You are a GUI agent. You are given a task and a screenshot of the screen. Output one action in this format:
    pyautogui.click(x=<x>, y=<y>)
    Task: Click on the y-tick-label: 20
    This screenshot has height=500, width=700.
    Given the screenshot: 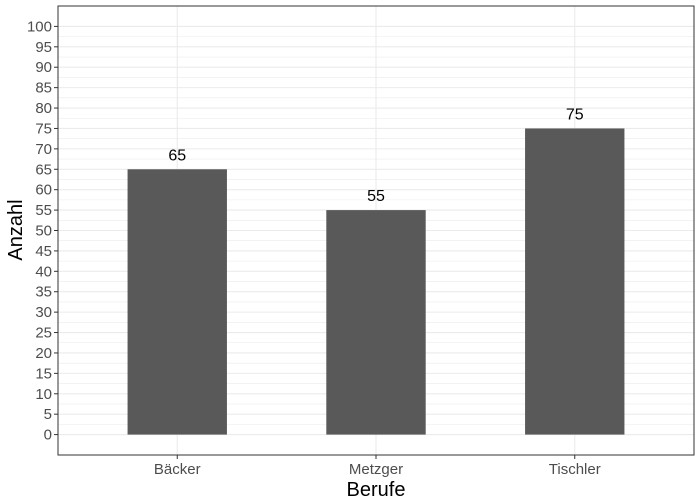 What is the action you would take?
    pyautogui.click(x=43, y=353)
    